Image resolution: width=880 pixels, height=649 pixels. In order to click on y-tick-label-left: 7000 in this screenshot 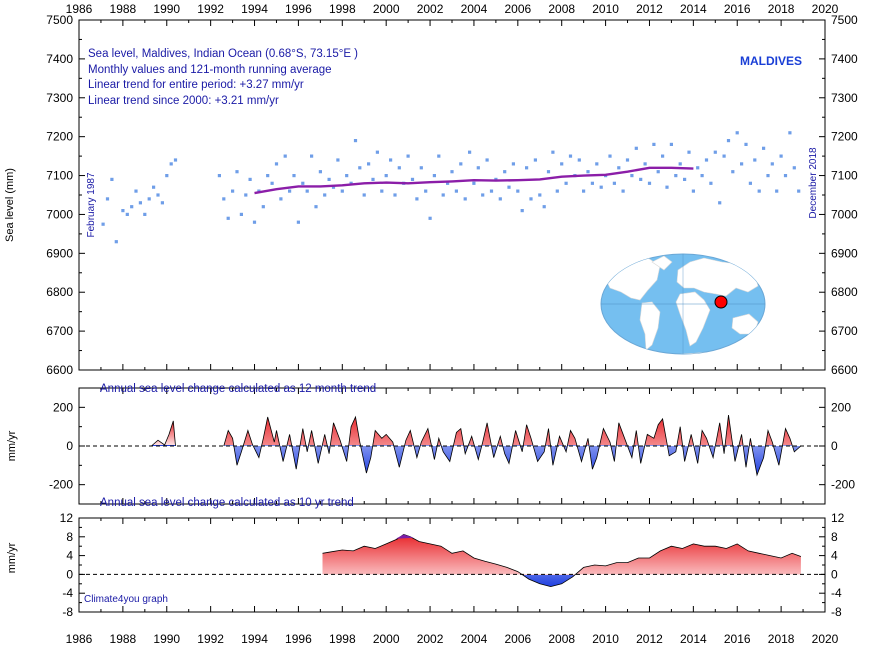, I will do `click(59, 214)`.